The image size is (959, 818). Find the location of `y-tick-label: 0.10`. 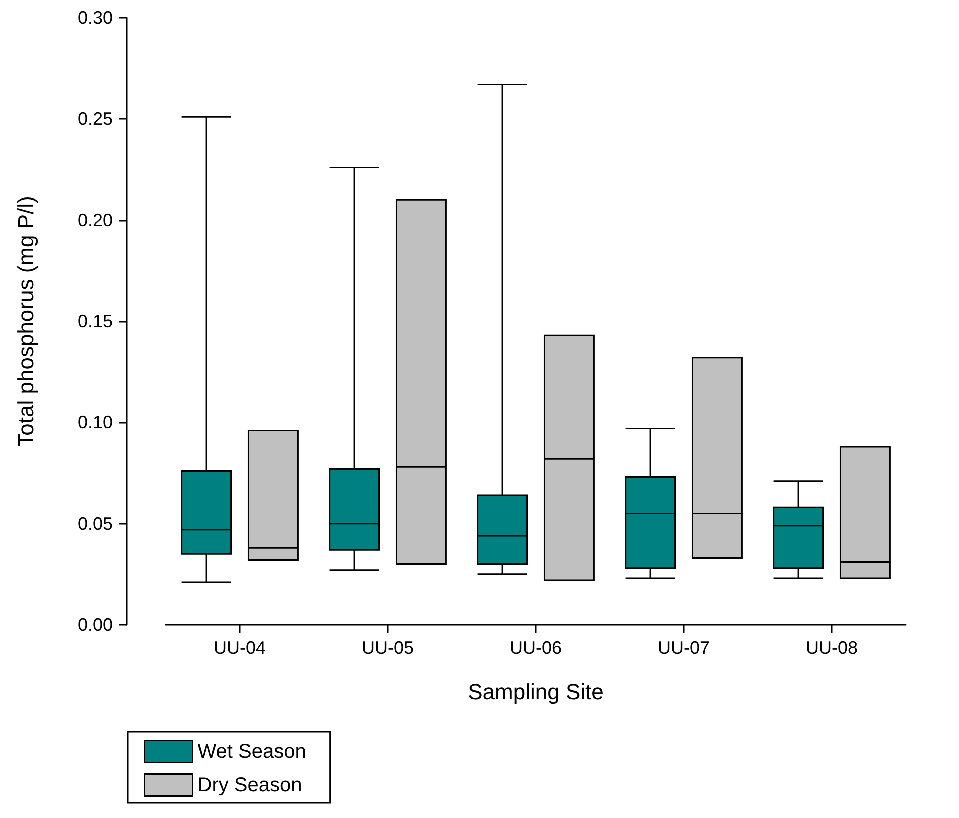

y-tick-label: 0.10 is located at coordinates (95, 422).